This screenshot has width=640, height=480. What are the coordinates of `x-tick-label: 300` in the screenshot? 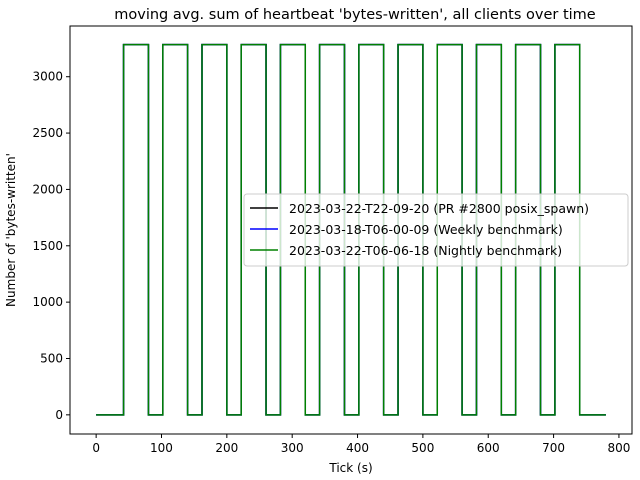 It's located at (292, 448).